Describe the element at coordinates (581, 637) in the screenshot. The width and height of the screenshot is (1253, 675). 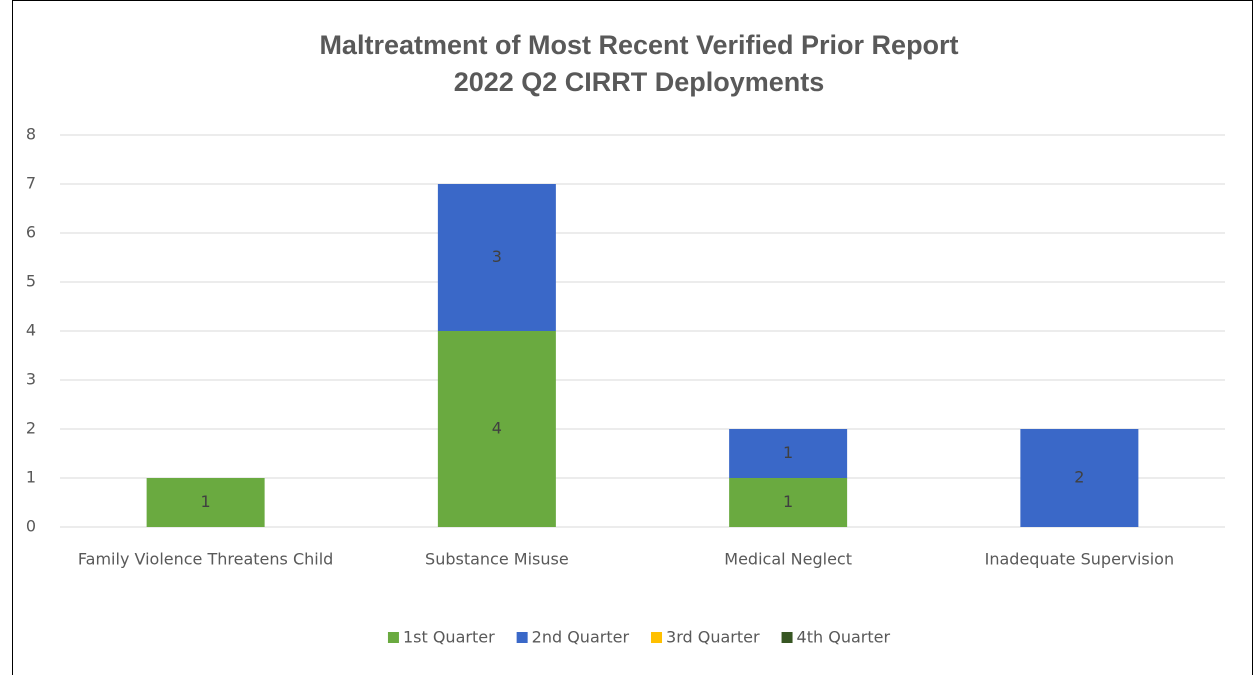
I see `legend-label: 2nd Quarter` at that location.